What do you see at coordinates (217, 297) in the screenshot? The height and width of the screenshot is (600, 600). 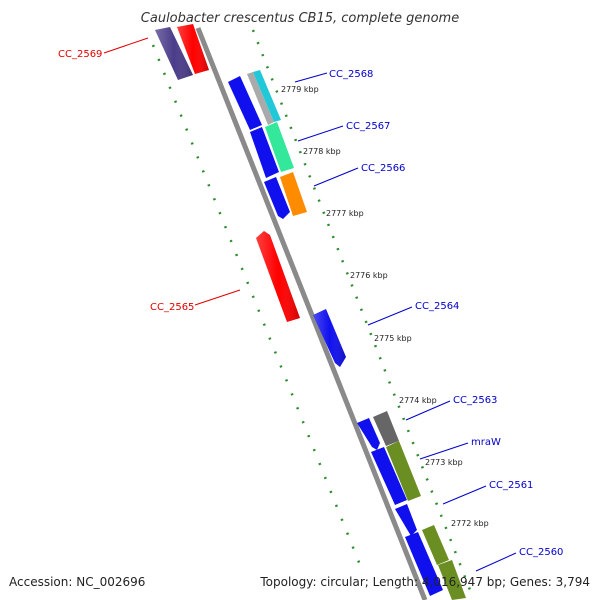 I see `leader-line-cc2565` at bounding box center [217, 297].